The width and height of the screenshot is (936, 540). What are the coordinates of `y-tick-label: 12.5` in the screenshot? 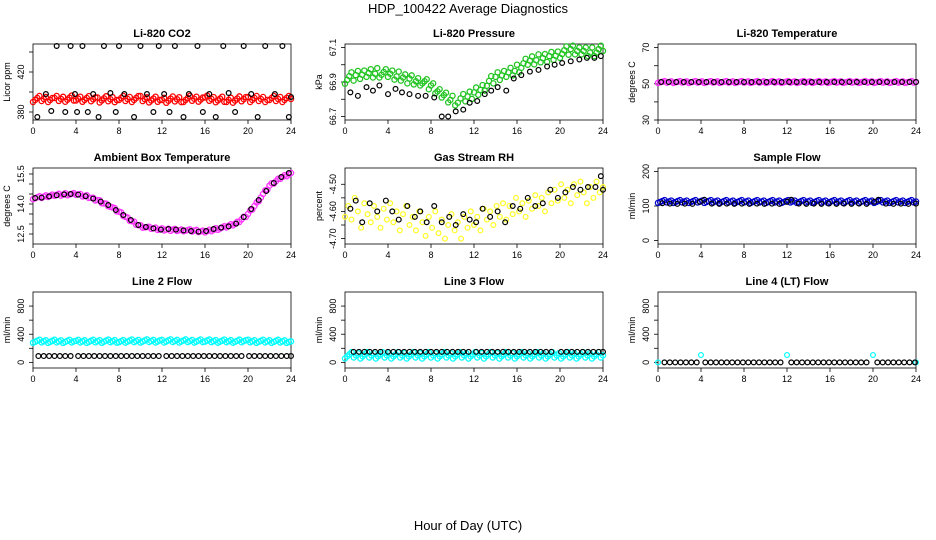 It's located at (21, 234).